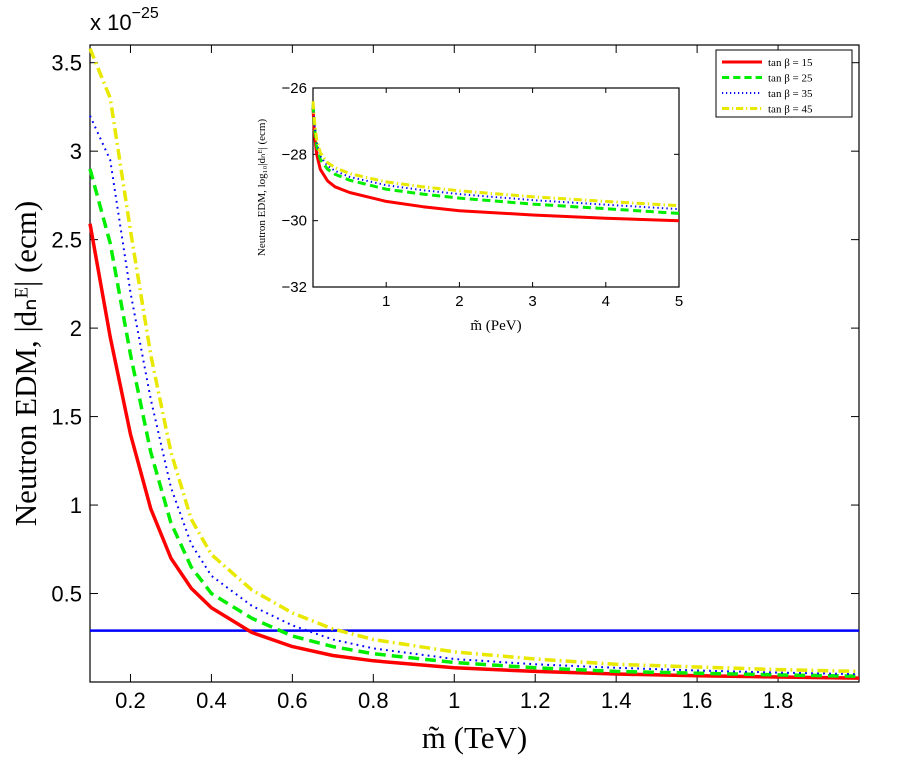  What do you see at coordinates (66, 417) in the screenshot?
I see `y-tick-label: 1.5` at bounding box center [66, 417].